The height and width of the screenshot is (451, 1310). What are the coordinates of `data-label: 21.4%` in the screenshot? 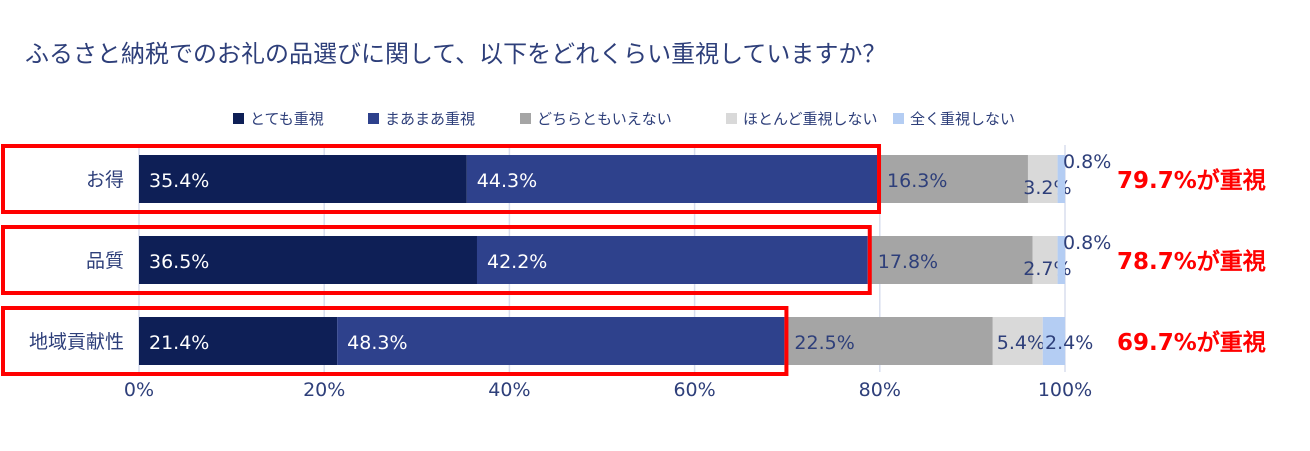 It's located at (179, 343).